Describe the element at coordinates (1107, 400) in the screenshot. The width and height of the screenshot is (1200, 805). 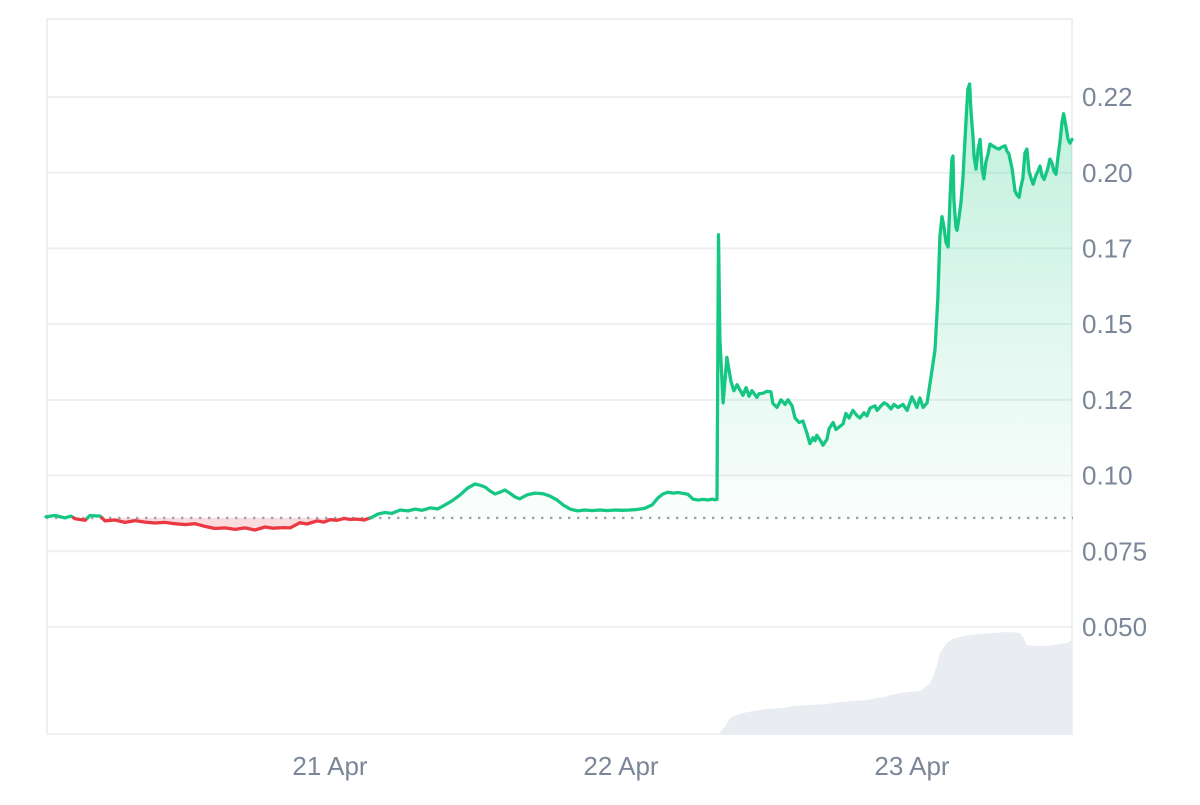
I see `y-tick-label: 0.12` at that location.